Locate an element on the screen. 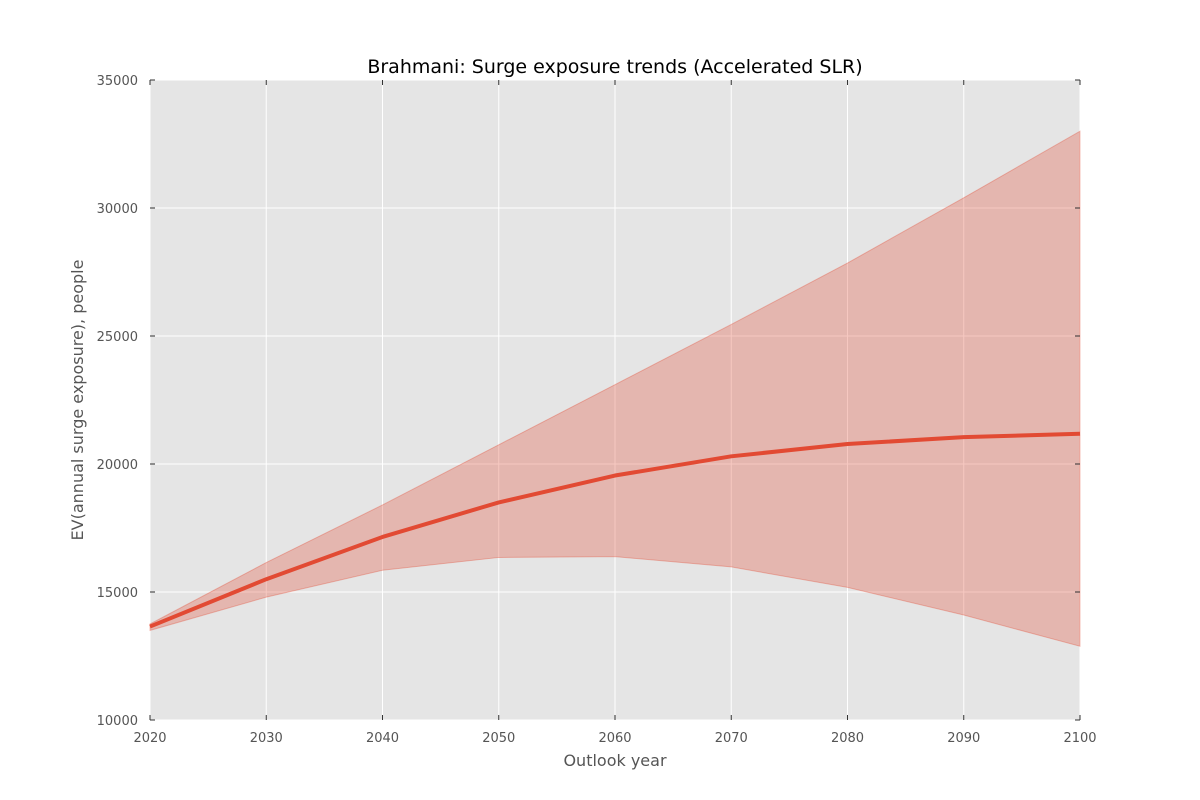 This screenshot has height=800, width=1200. y-tick-label: 35000 is located at coordinates (117, 81).